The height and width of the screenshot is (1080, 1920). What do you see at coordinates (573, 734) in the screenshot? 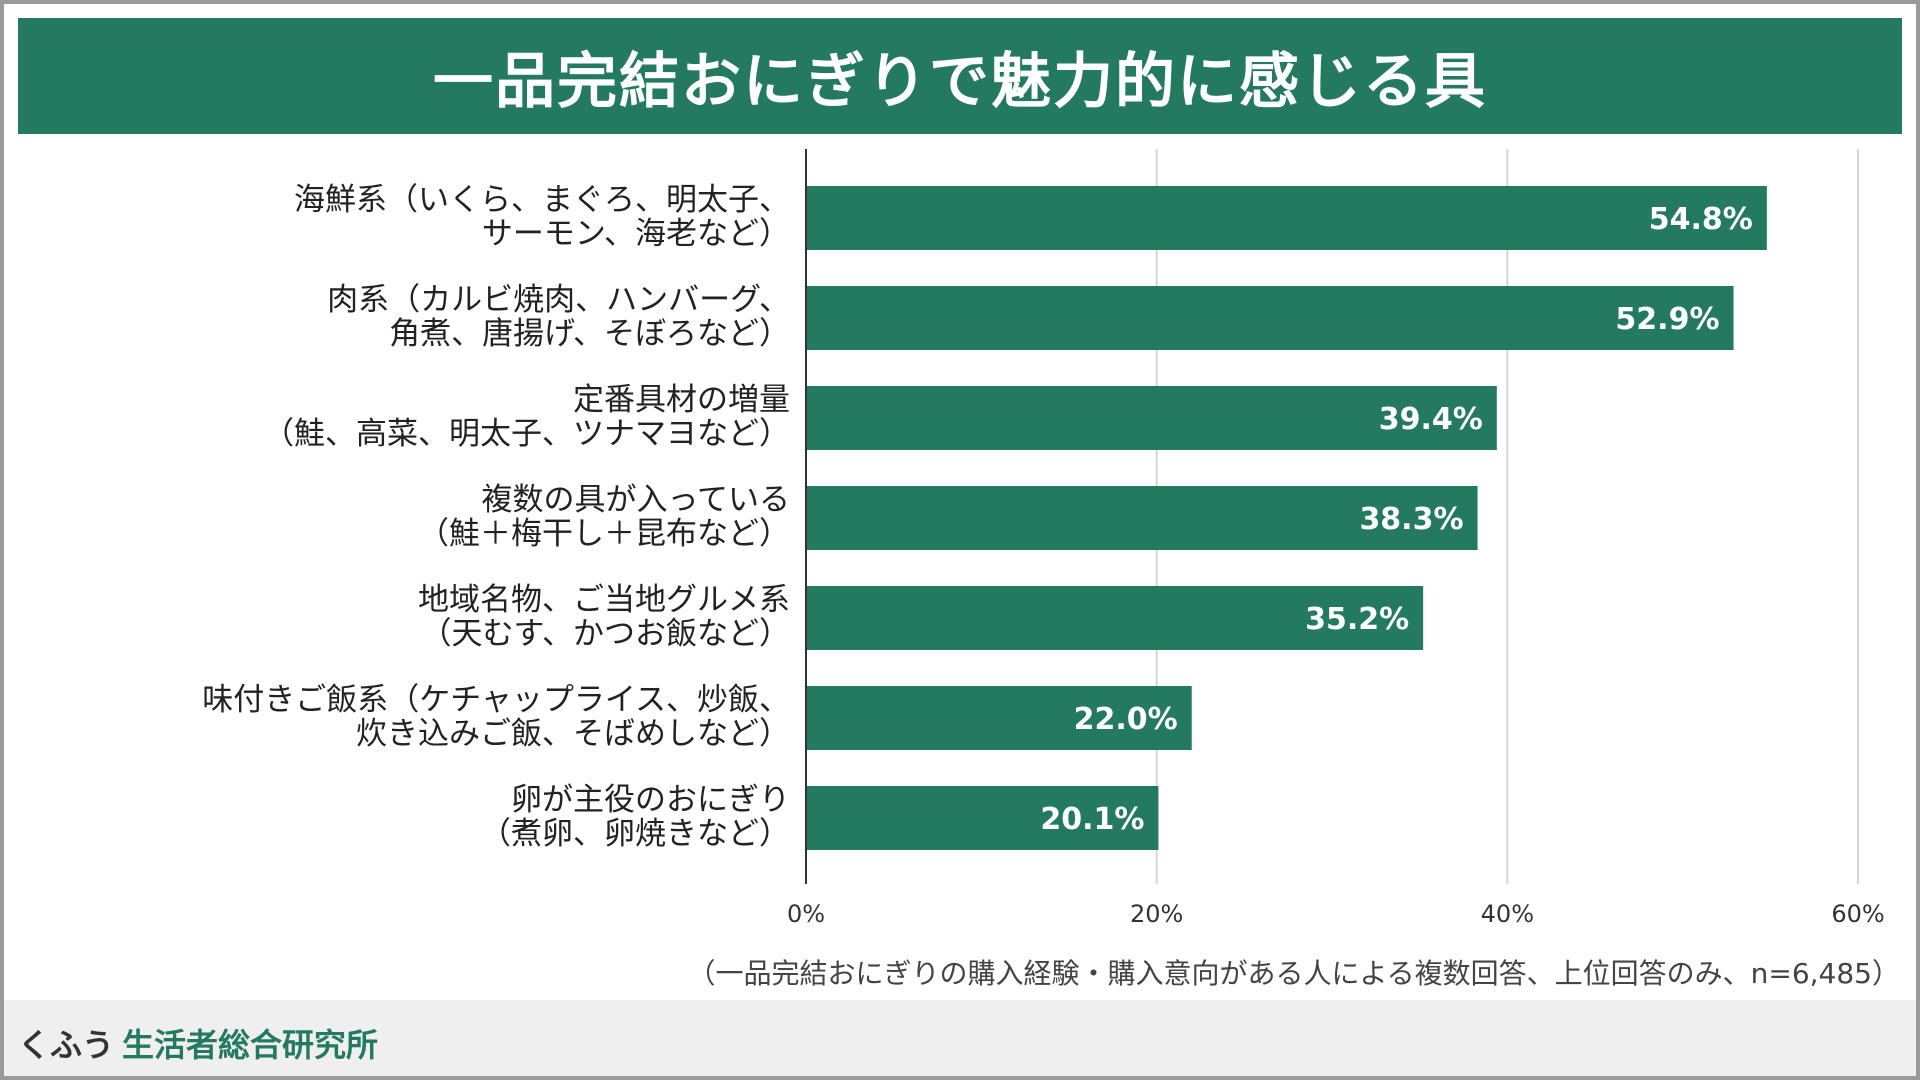
I see `category-label-5-line-1: 炊き込みご飯、そばめしなど）` at bounding box center [573, 734].